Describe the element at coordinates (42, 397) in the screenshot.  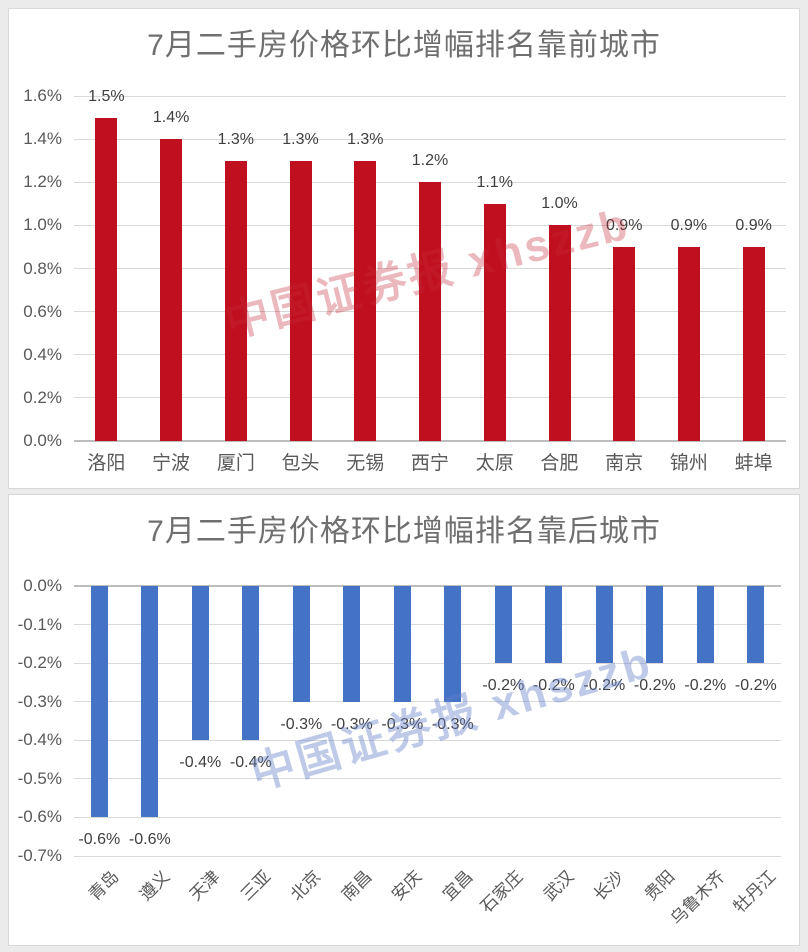
I see `y-axis-tick-label: 0.2%` at that location.